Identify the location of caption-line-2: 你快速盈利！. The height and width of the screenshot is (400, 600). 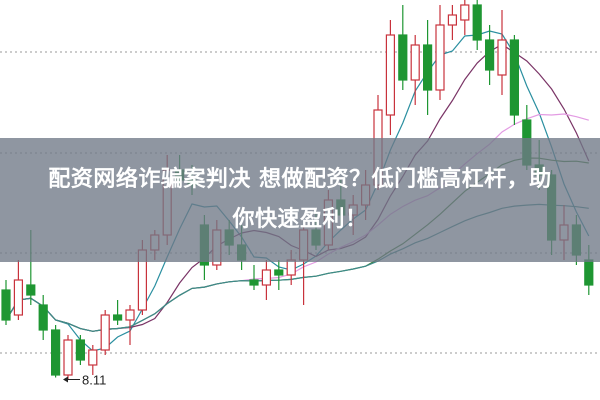
(300, 219).